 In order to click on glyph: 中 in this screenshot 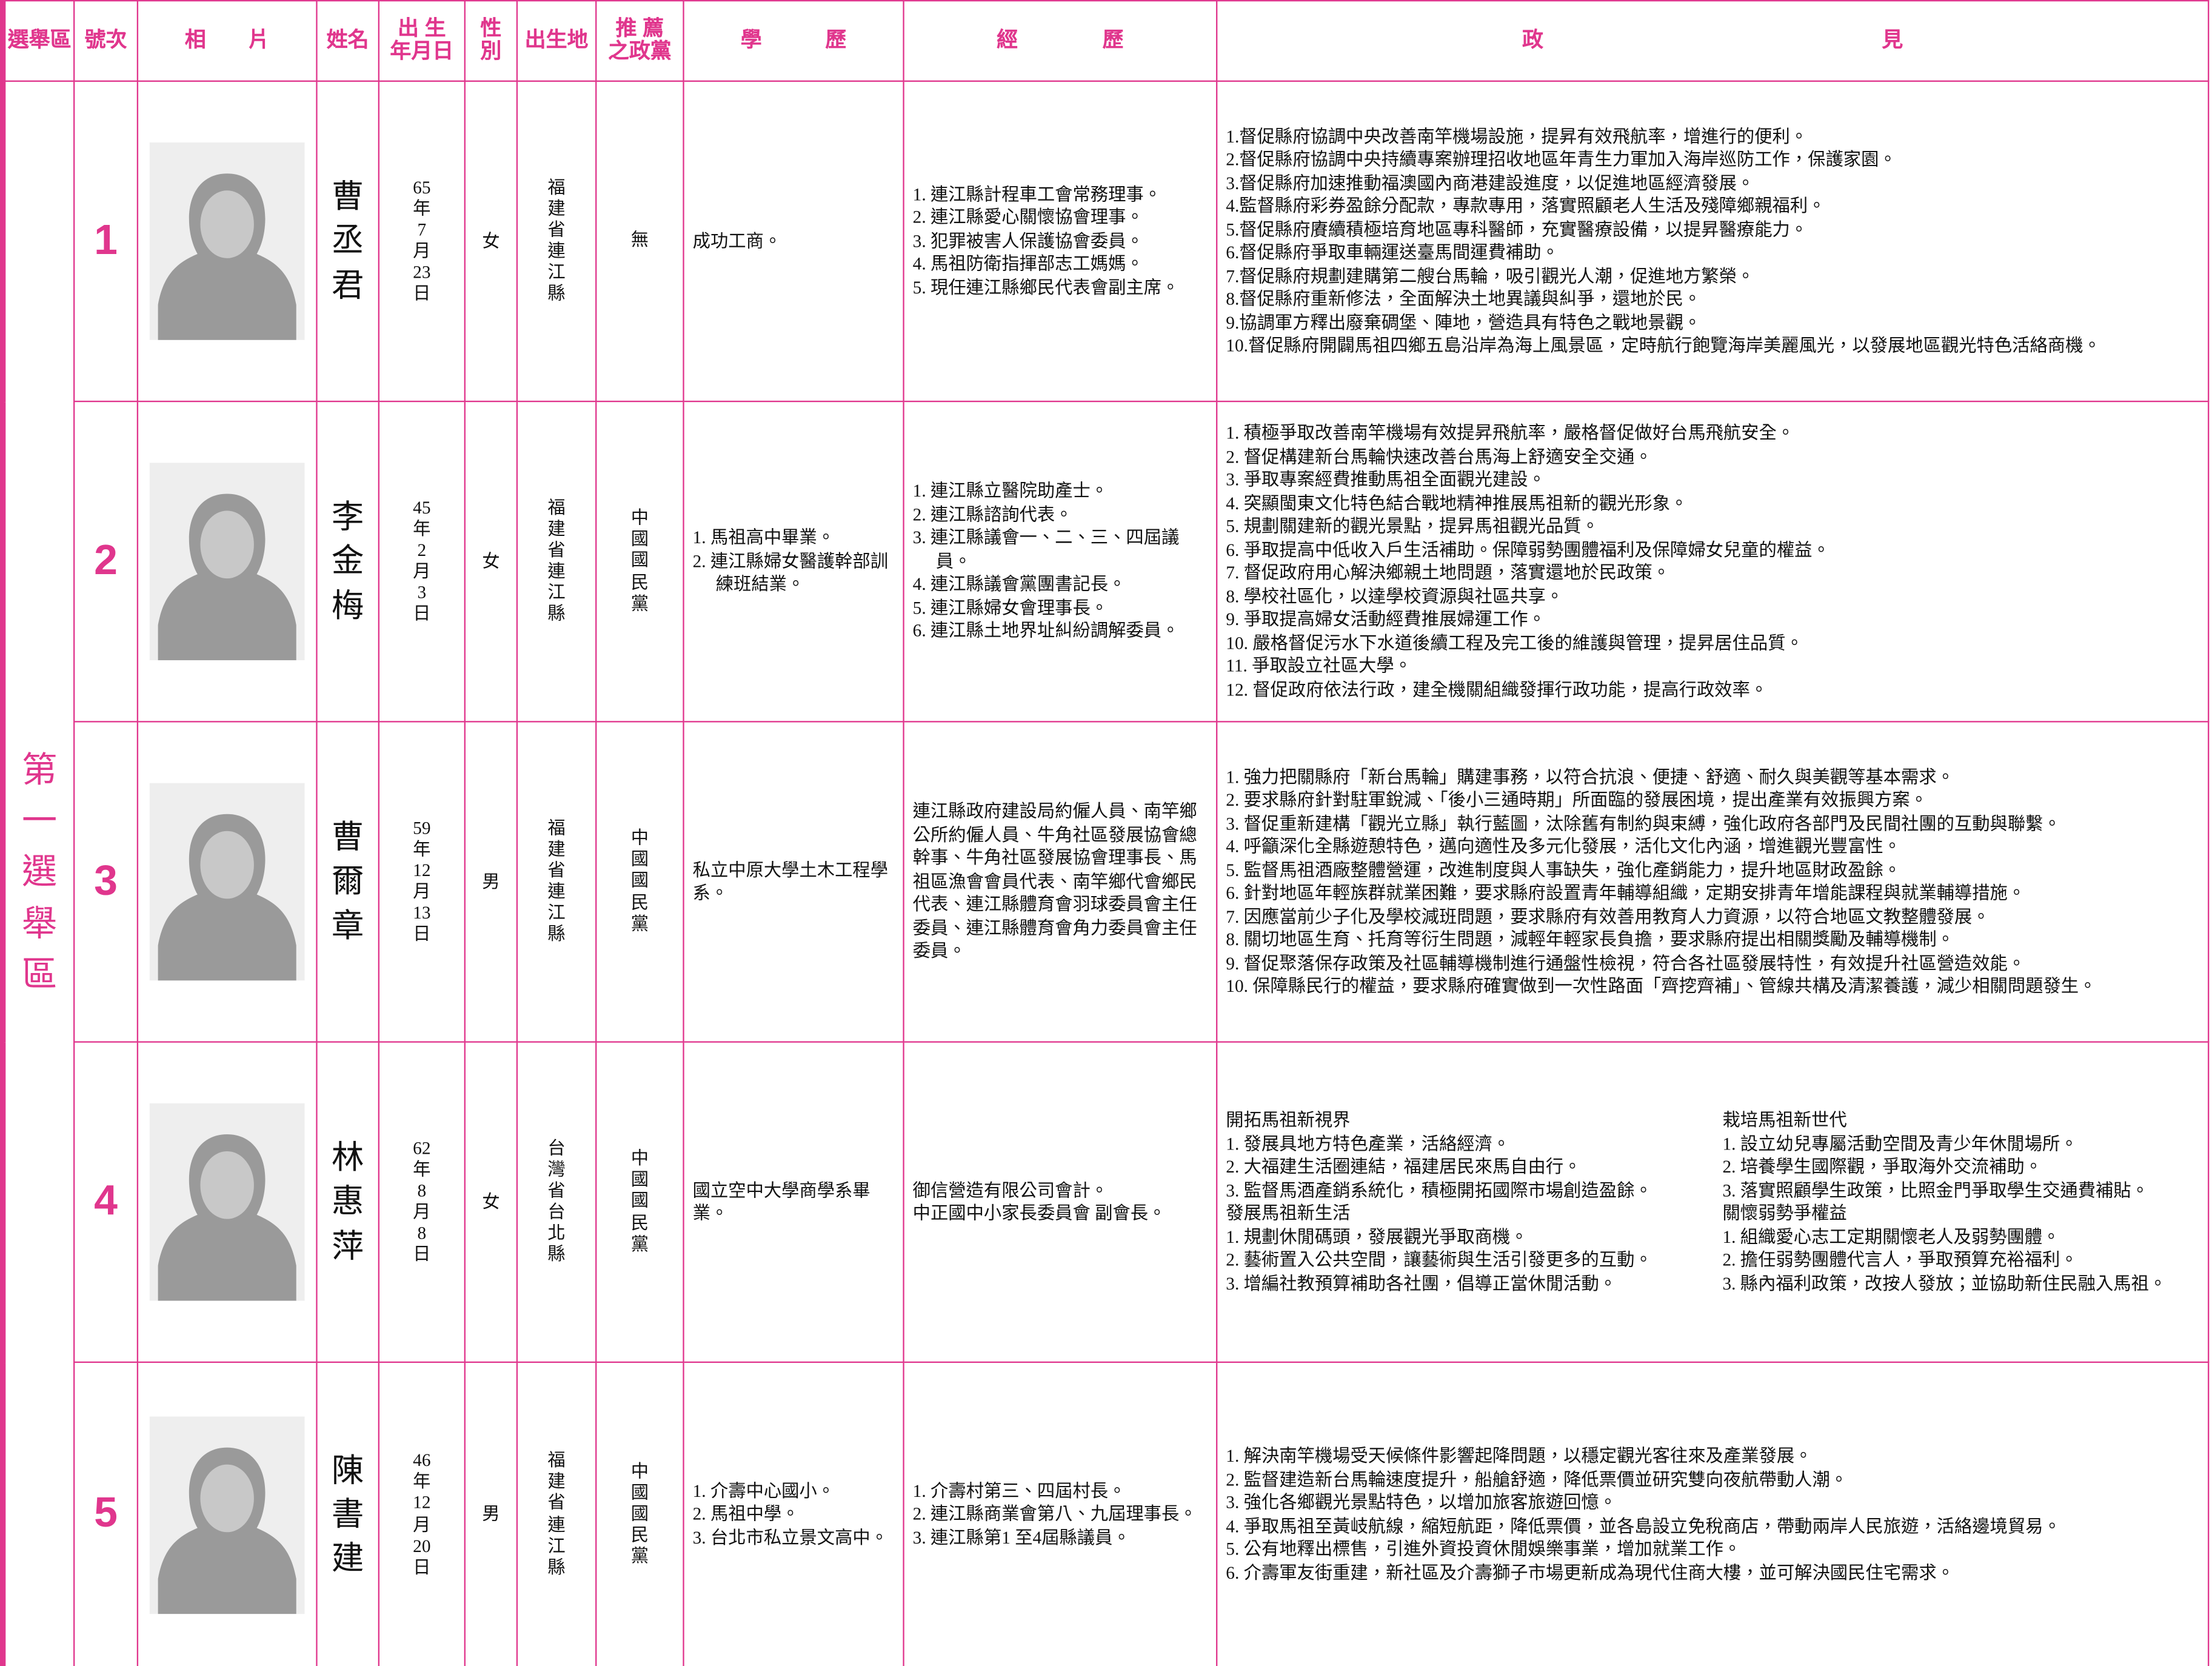, I will do `click(640, 518)`.